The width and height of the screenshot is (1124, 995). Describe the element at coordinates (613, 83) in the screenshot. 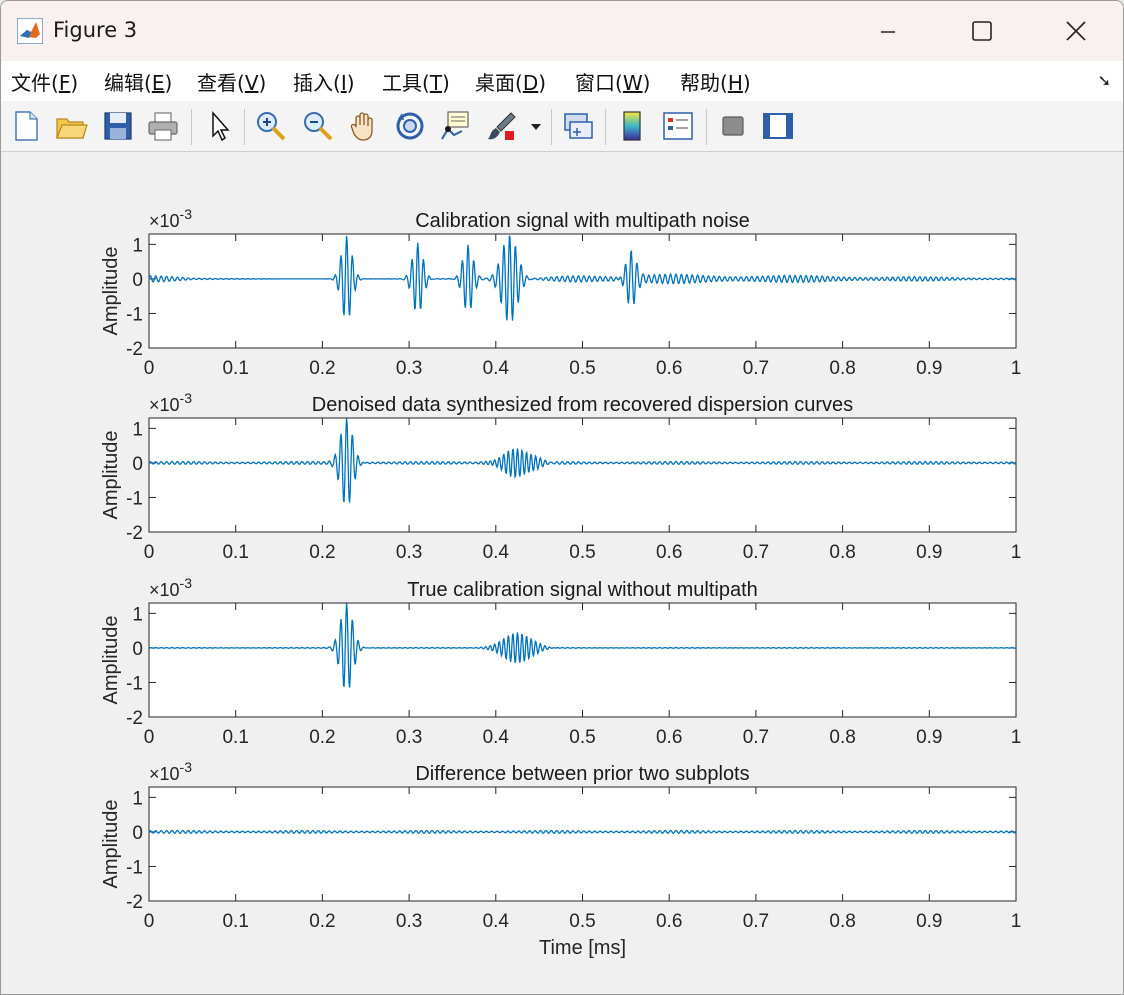

I see `menu-window: 窗口(W)` at that location.